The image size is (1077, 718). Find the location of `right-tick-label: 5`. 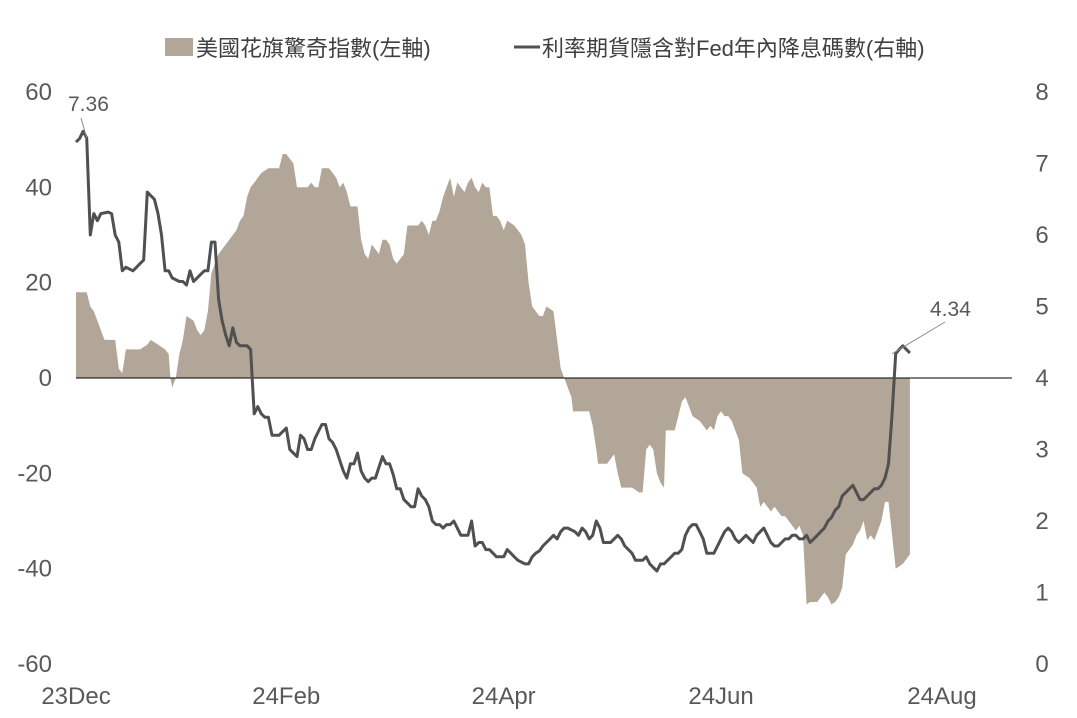

right-tick-label: 5 is located at coordinates (1041, 307).